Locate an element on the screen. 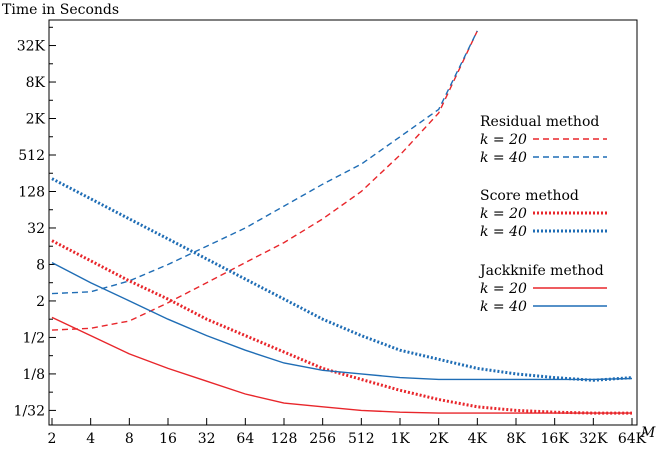 Image resolution: width=664 pixels, height=457 pixels. x-tick-label: 2K is located at coordinates (439, 439).